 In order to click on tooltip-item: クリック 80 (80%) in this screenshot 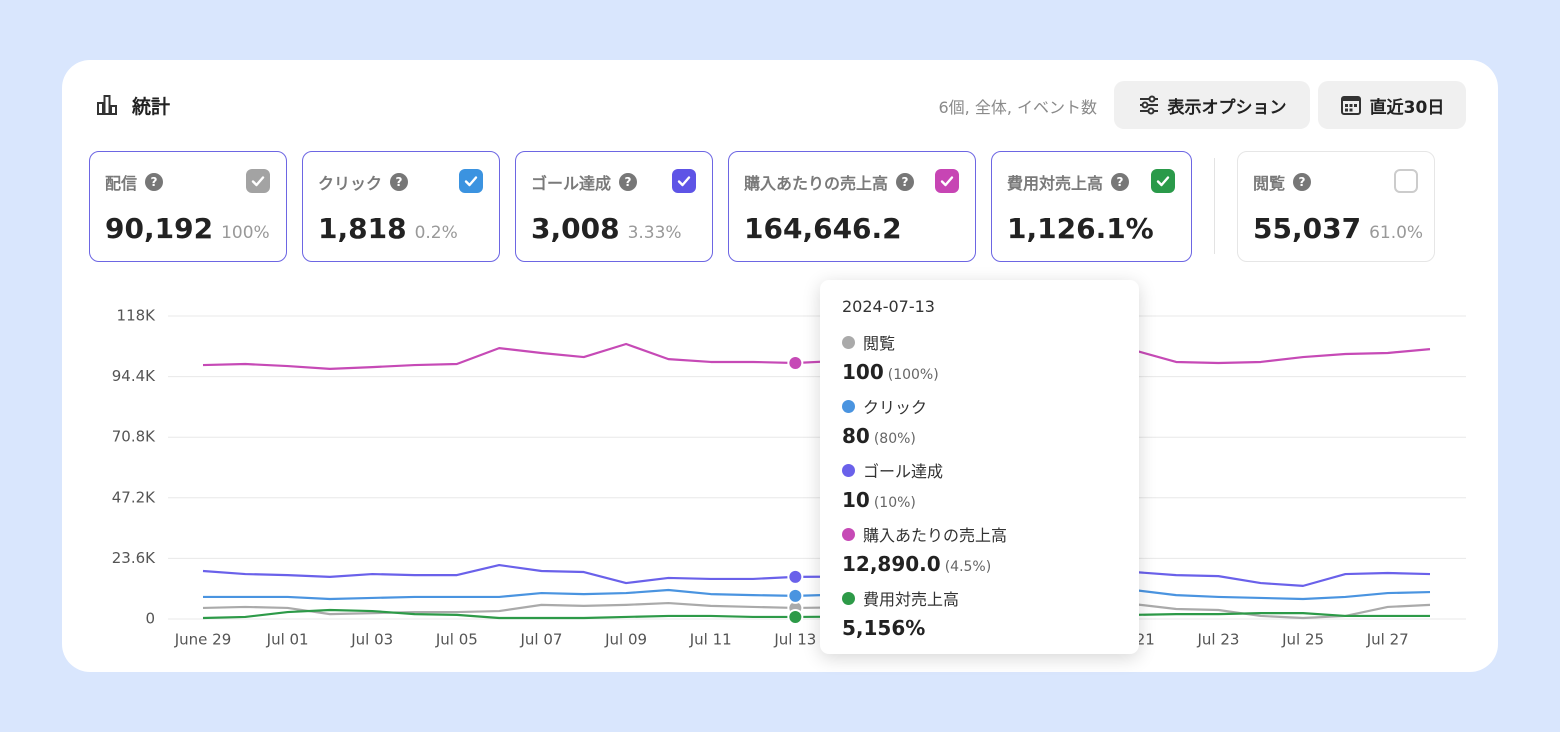, I will do `click(884, 421)`.